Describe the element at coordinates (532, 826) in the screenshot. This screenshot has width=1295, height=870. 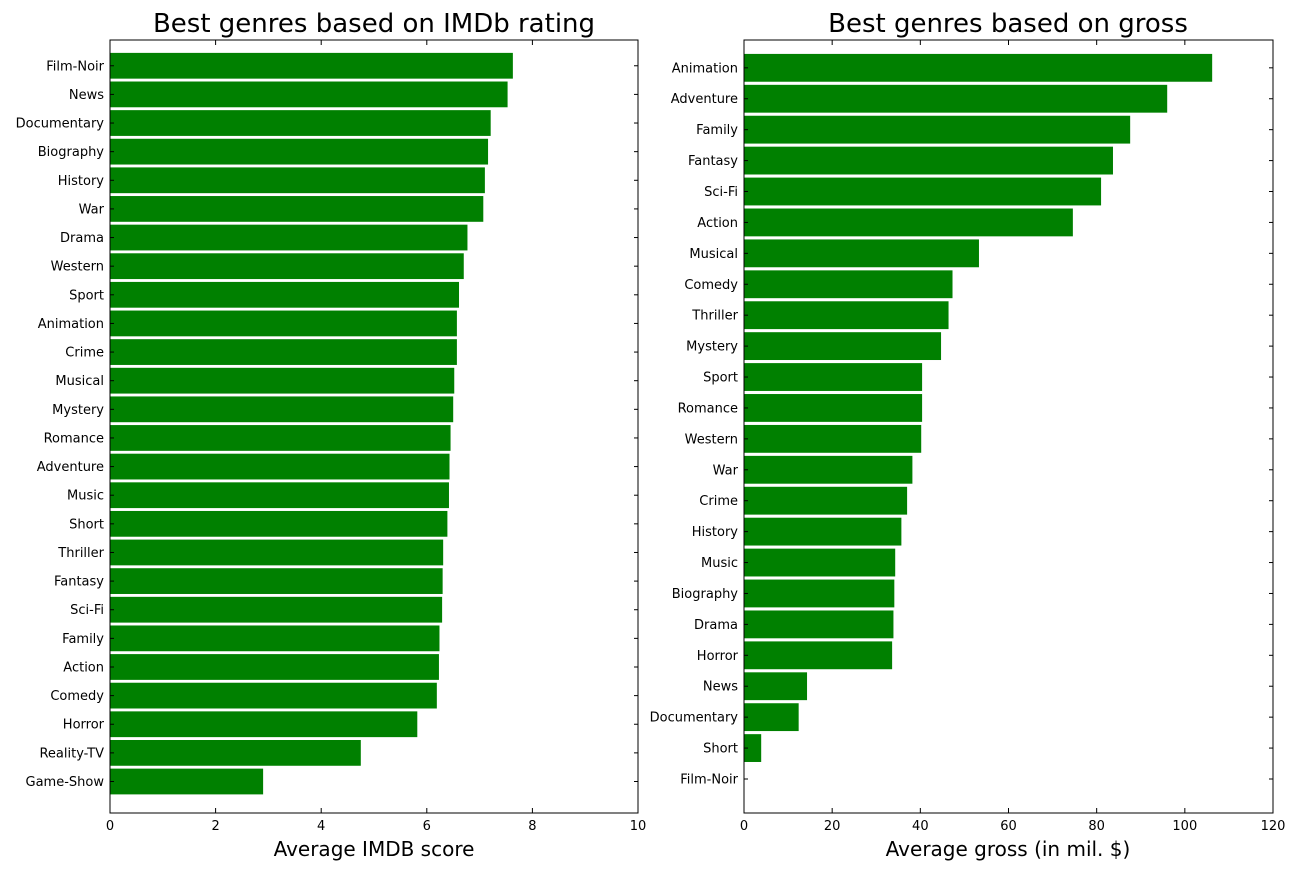
I see `x-tick-label-imdb: 8` at that location.